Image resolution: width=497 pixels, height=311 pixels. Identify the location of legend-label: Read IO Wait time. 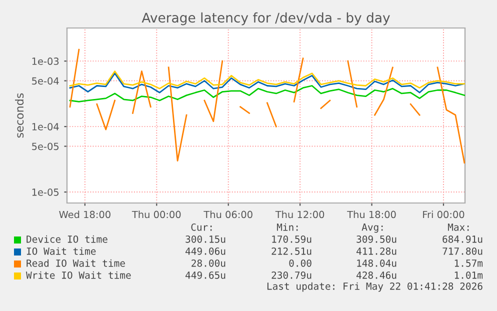
(75, 263).